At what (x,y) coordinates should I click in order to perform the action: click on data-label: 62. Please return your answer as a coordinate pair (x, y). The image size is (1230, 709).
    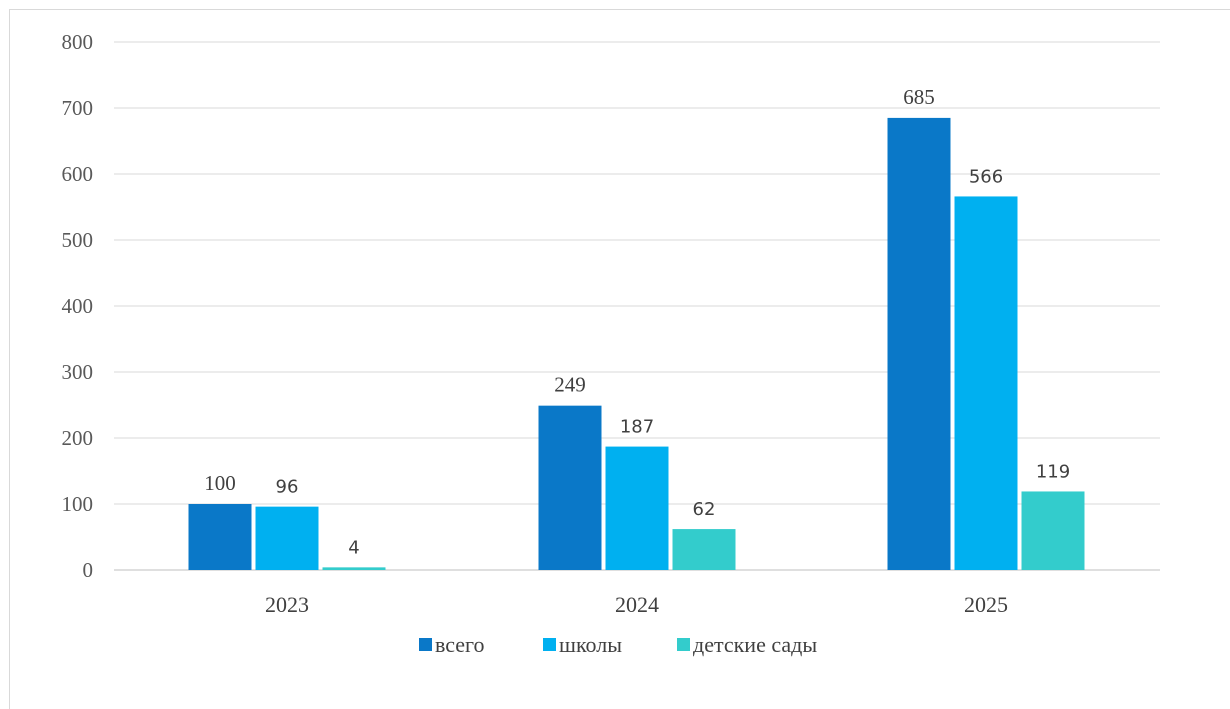
    Looking at the image, I should click on (704, 509).